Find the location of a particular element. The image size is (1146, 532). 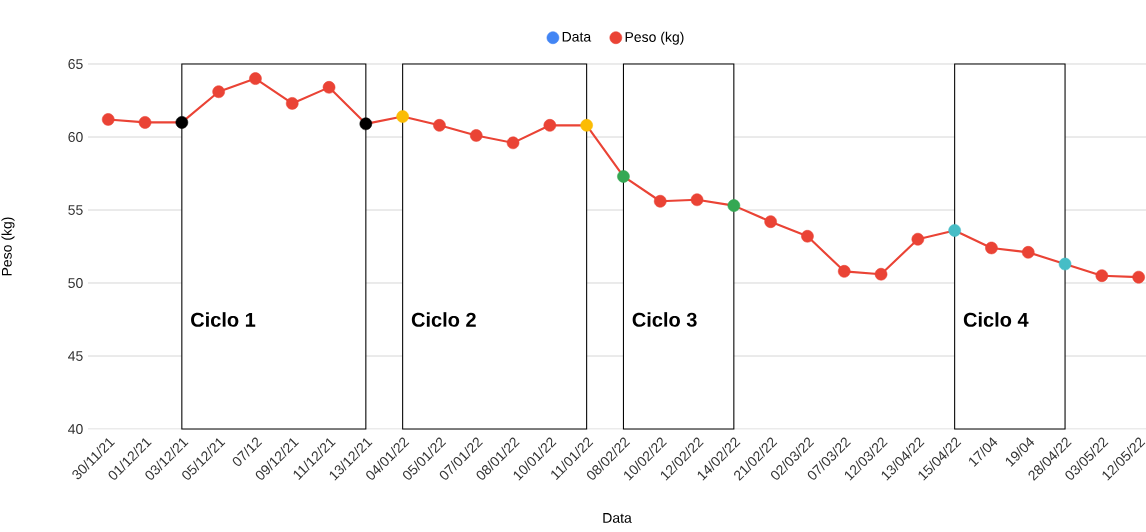

y-tick-label: 40 is located at coordinates (75, 429).